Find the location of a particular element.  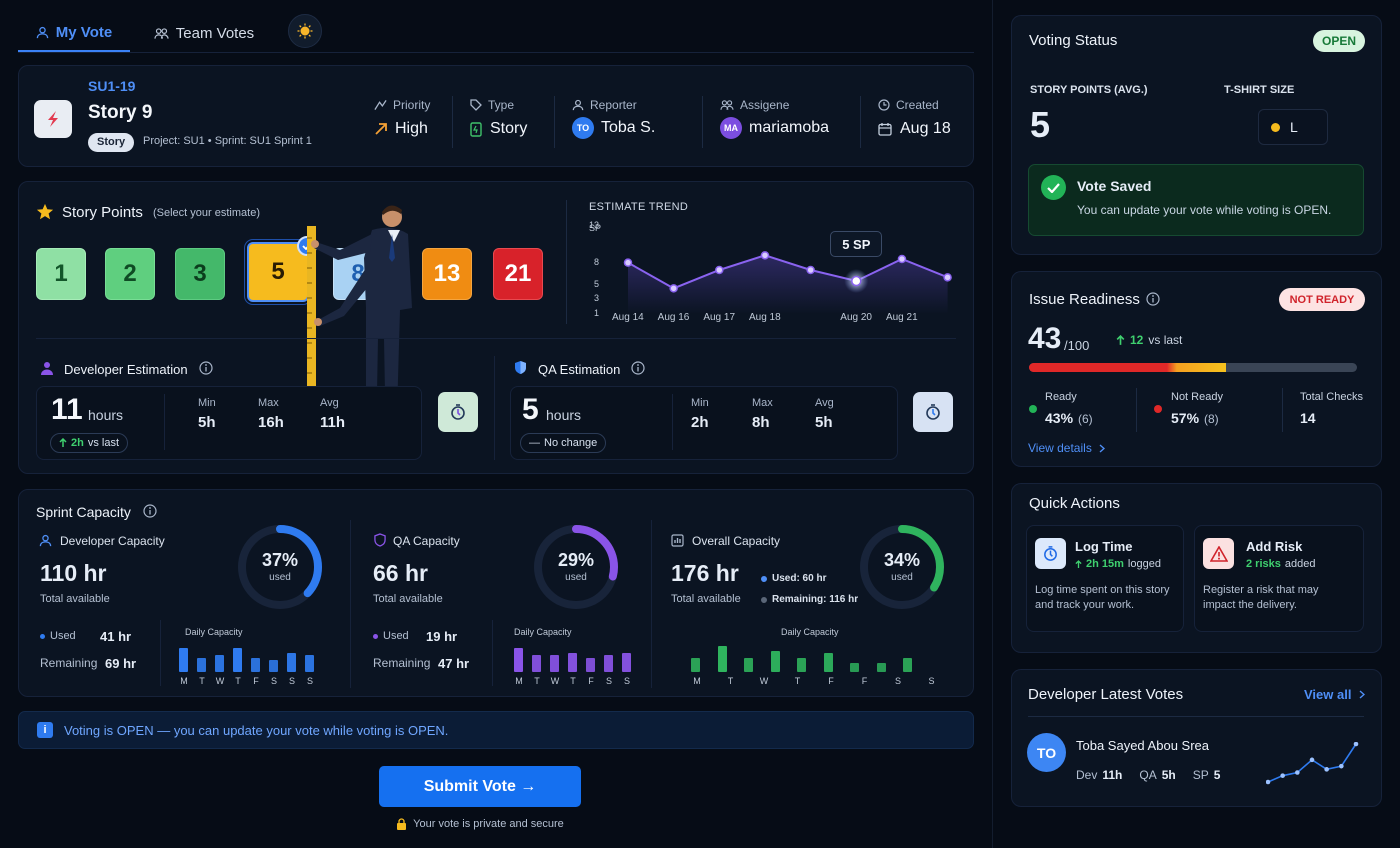

sp-option-1: 1 is located at coordinates (61, 274).